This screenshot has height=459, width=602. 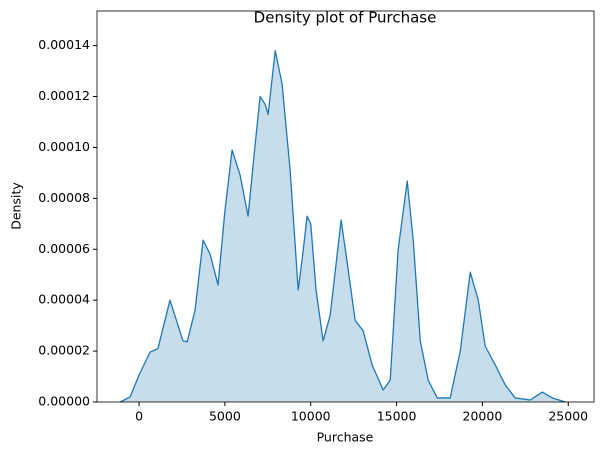 What do you see at coordinates (139, 416) in the screenshot?
I see `x-tick-label: 0` at bounding box center [139, 416].